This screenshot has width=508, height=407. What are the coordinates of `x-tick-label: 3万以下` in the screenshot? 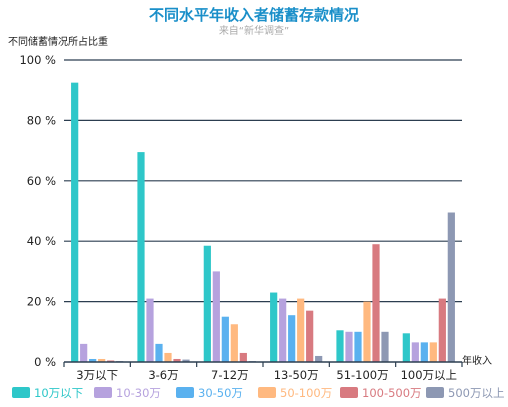 It's located at (97, 375).